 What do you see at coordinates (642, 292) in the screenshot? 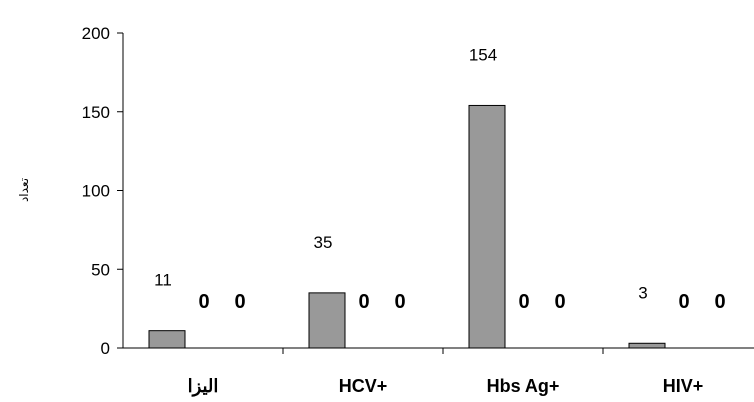
I see `data-label: 3` at bounding box center [642, 292].